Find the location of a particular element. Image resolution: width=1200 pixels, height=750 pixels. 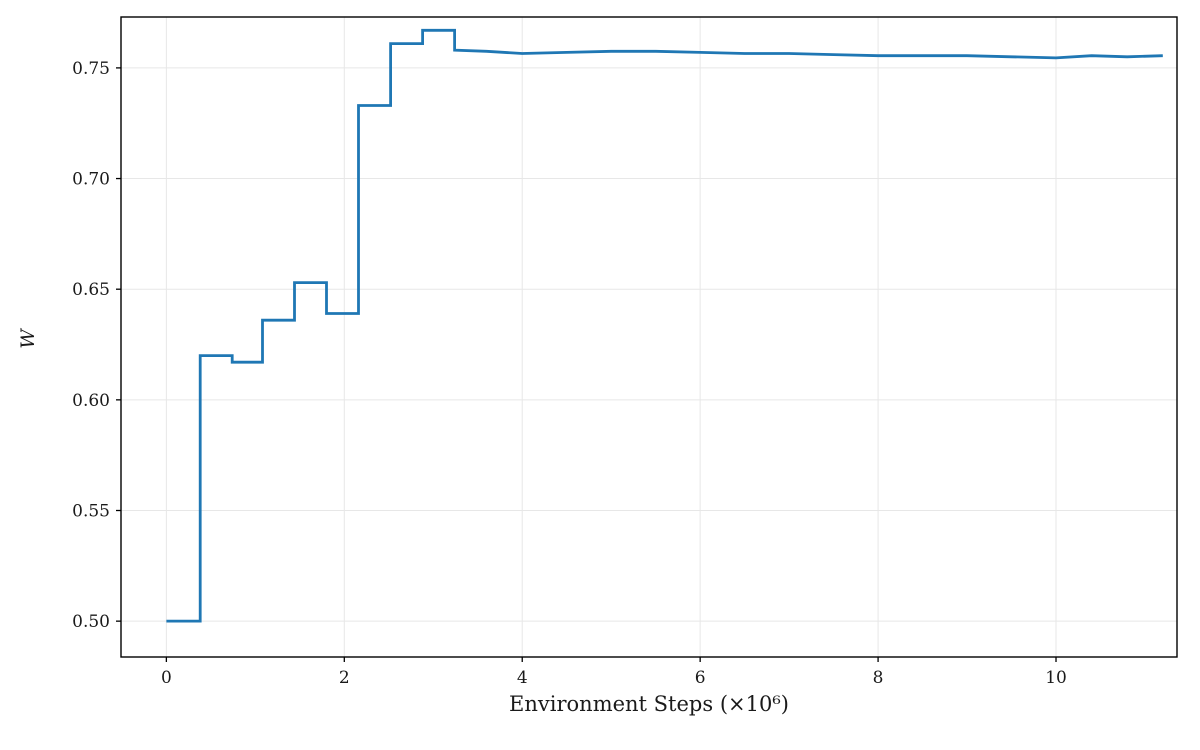

x-tick-label: 0 is located at coordinates (166, 678).